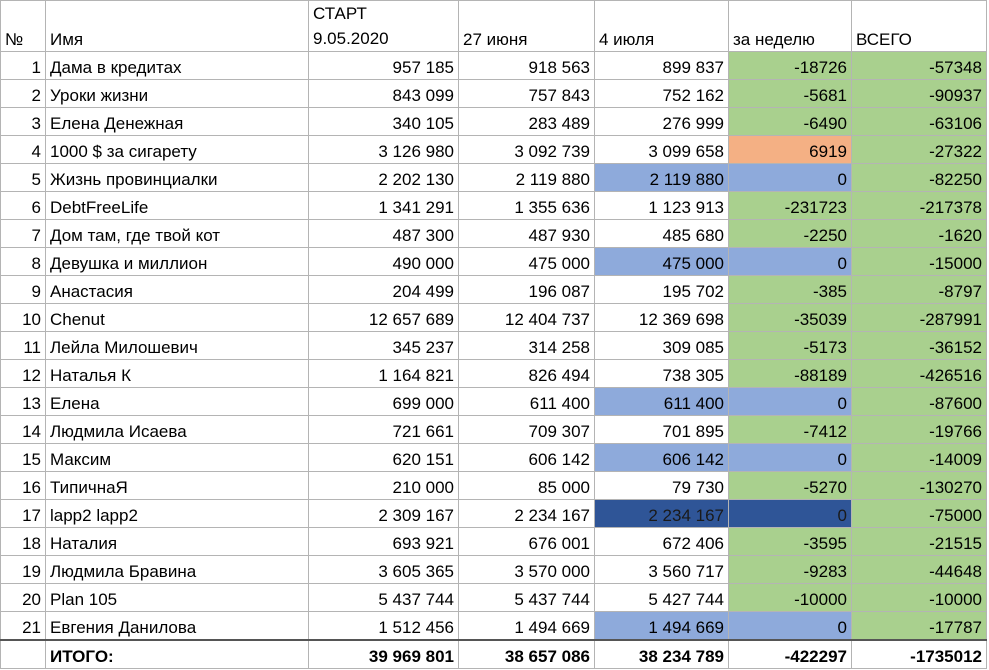 Image resolution: width=989 pixels, height=670 pixels. Describe the element at coordinates (526, 65) in the screenshot. I see `row-june-cell: 918 563` at that location.